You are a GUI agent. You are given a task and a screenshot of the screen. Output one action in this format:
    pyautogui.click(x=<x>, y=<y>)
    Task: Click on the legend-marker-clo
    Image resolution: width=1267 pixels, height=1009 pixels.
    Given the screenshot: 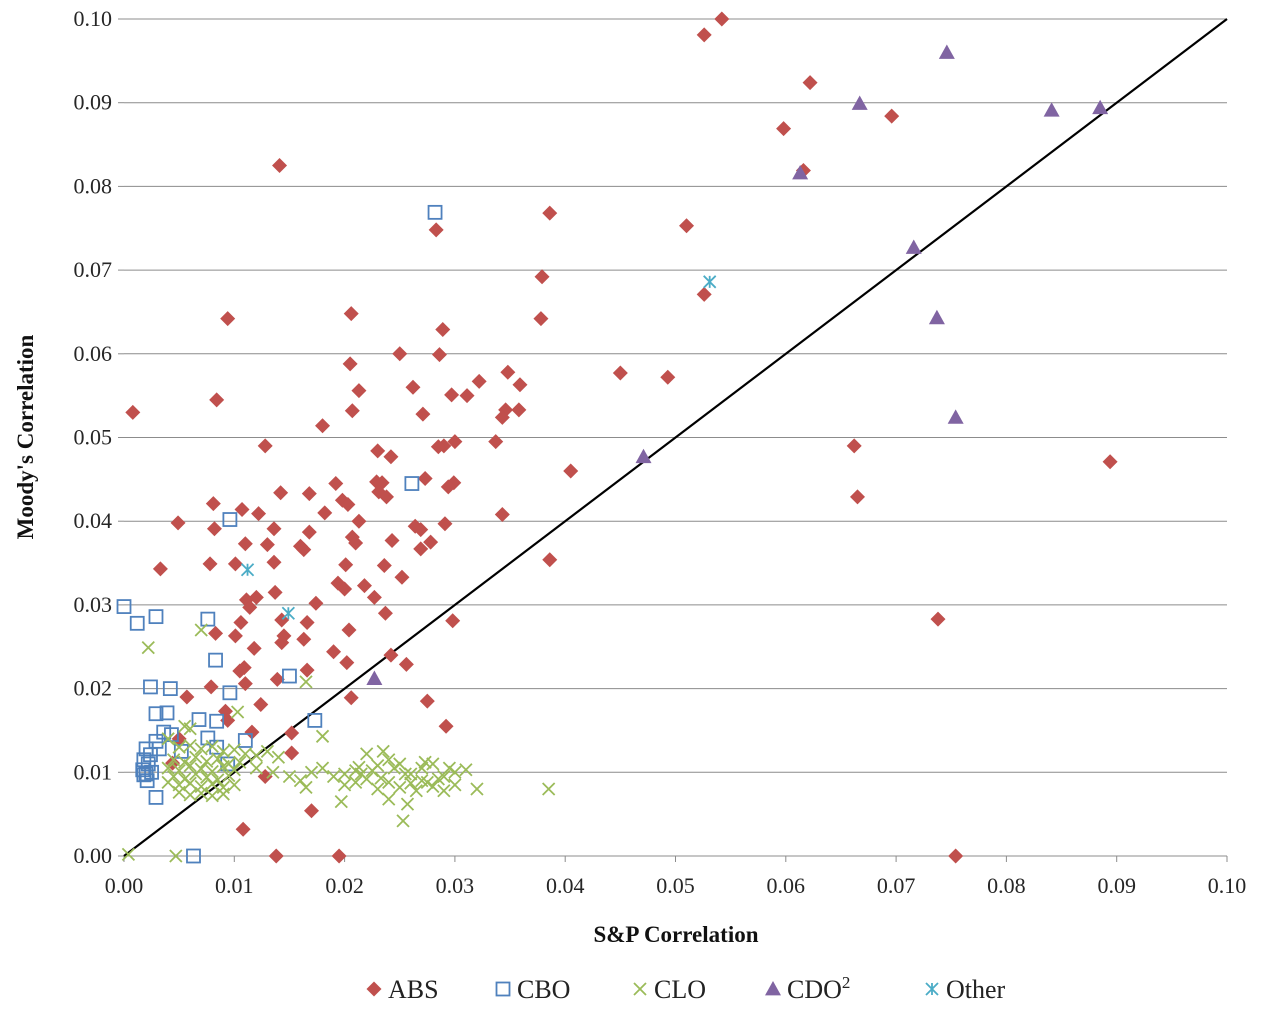 What is the action you would take?
    pyautogui.click(x=640, y=989)
    